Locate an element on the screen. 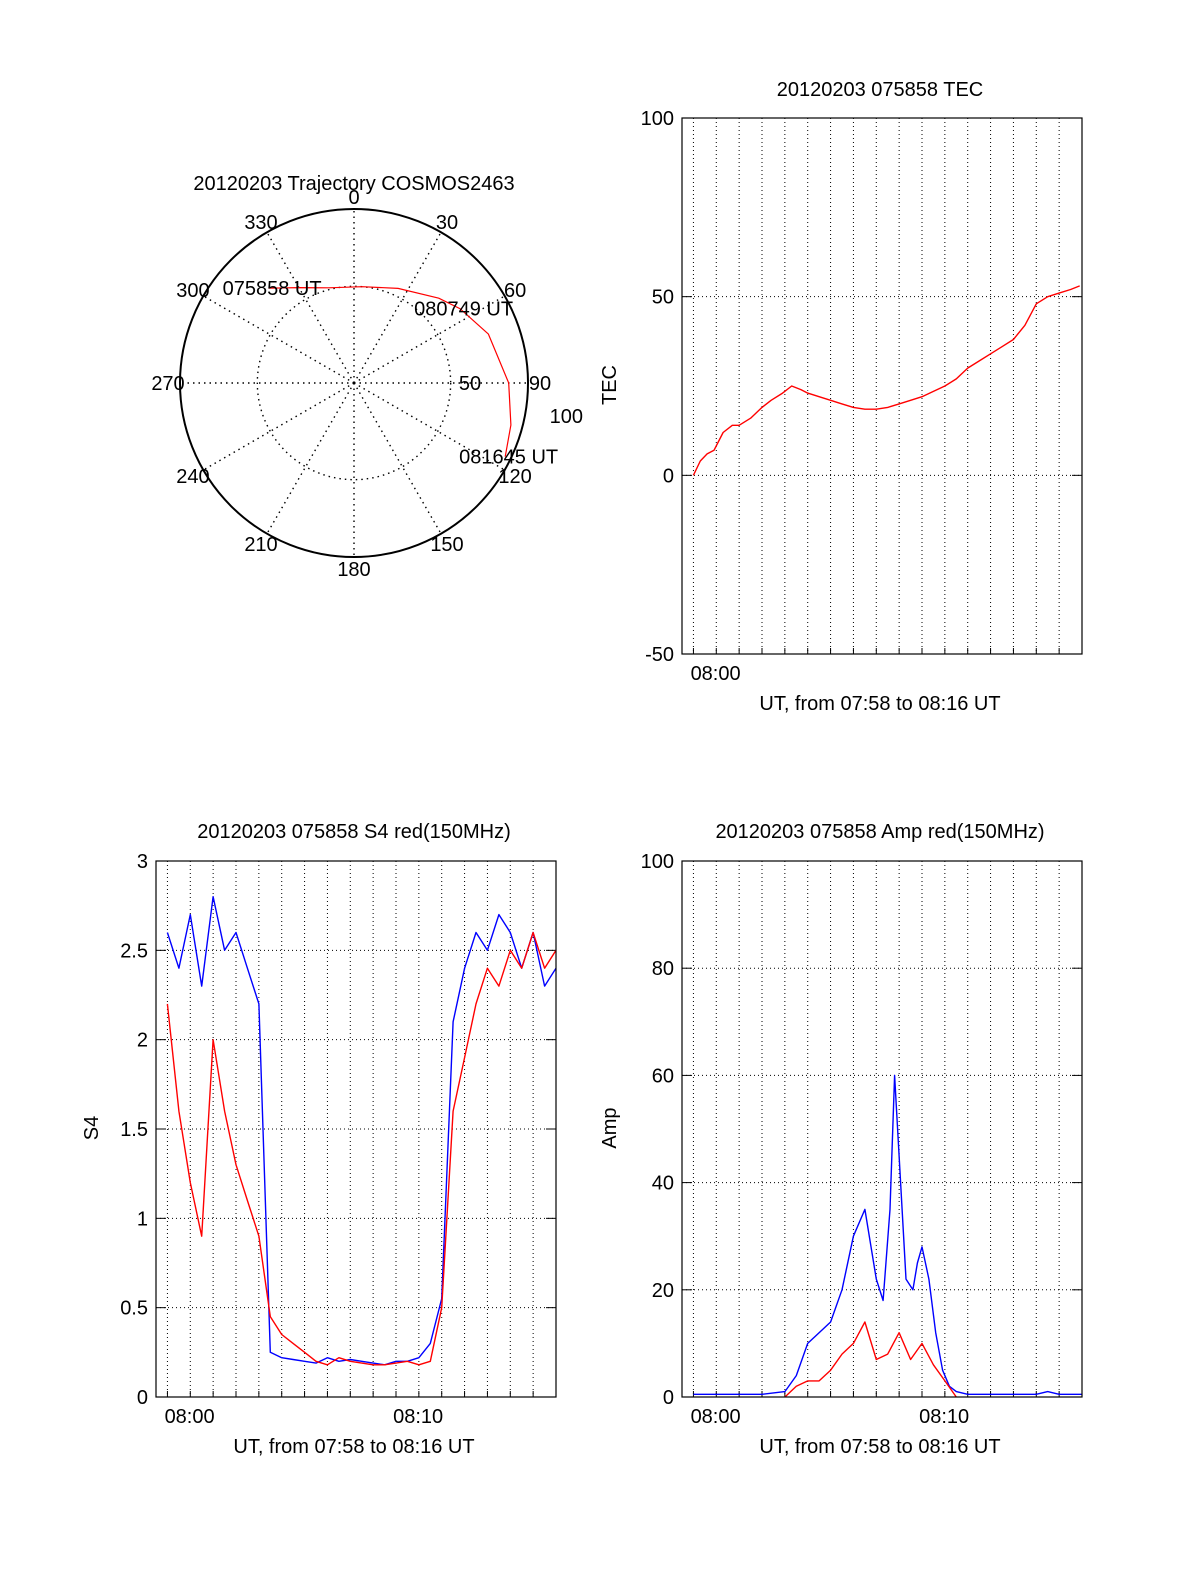 Image resolution: width=1200 pixels, height=1575 pixels. s4-x-axis-label: UT, from 07:58 to 08:16 UT is located at coordinates (353, 1447).